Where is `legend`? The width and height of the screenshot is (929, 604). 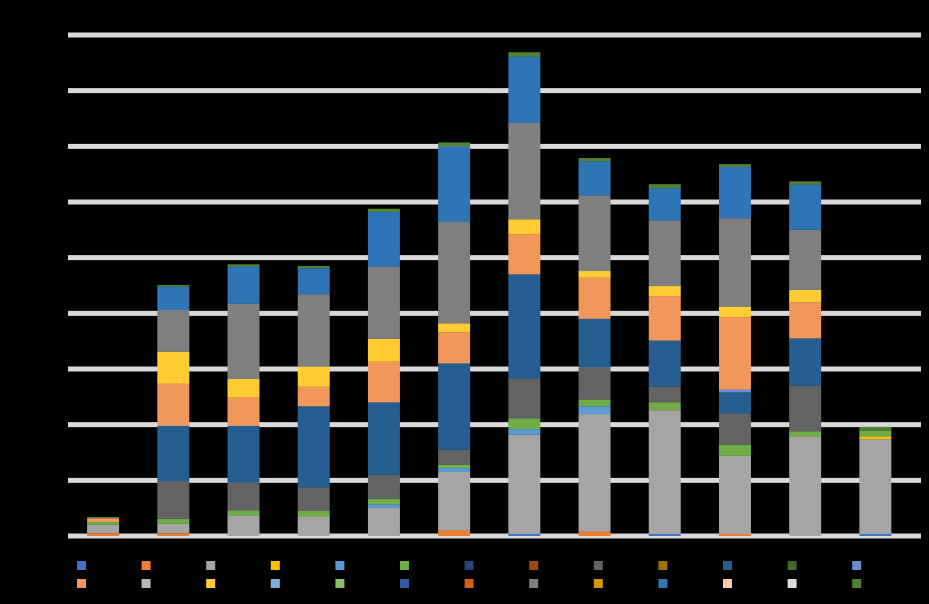 legend is located at coordinates (469, 574).